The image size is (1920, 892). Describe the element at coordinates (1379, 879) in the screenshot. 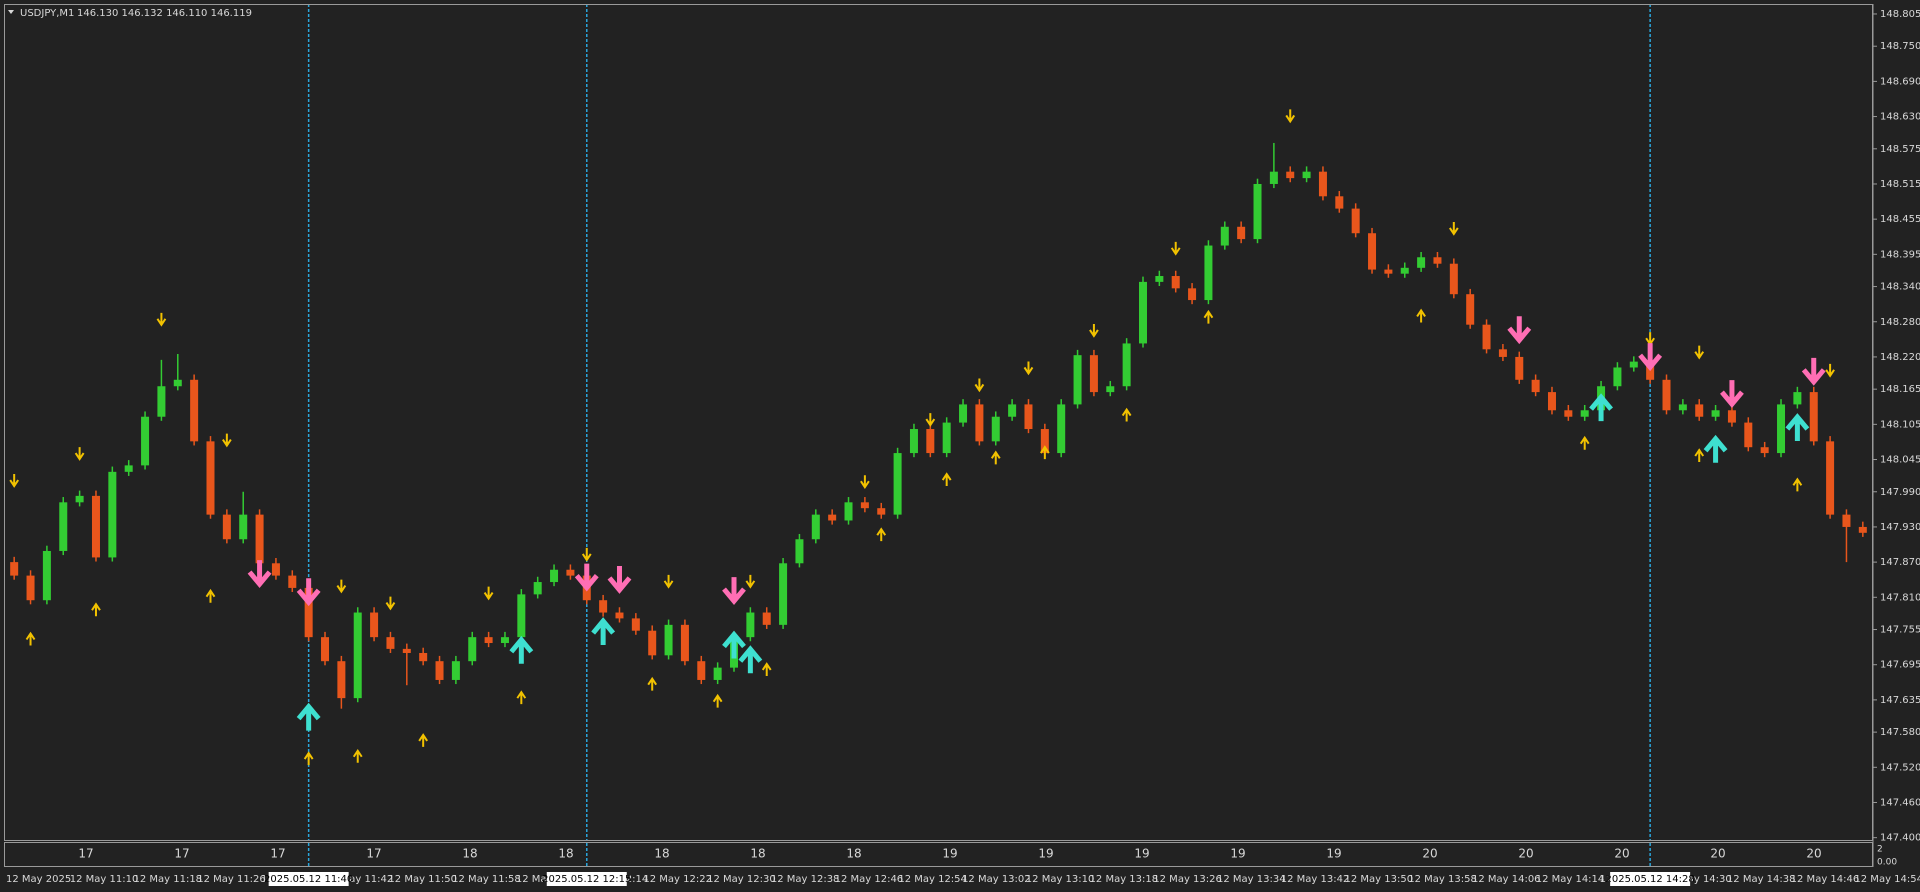

I see `x-tick-label: 12 May 13:50` at that location.